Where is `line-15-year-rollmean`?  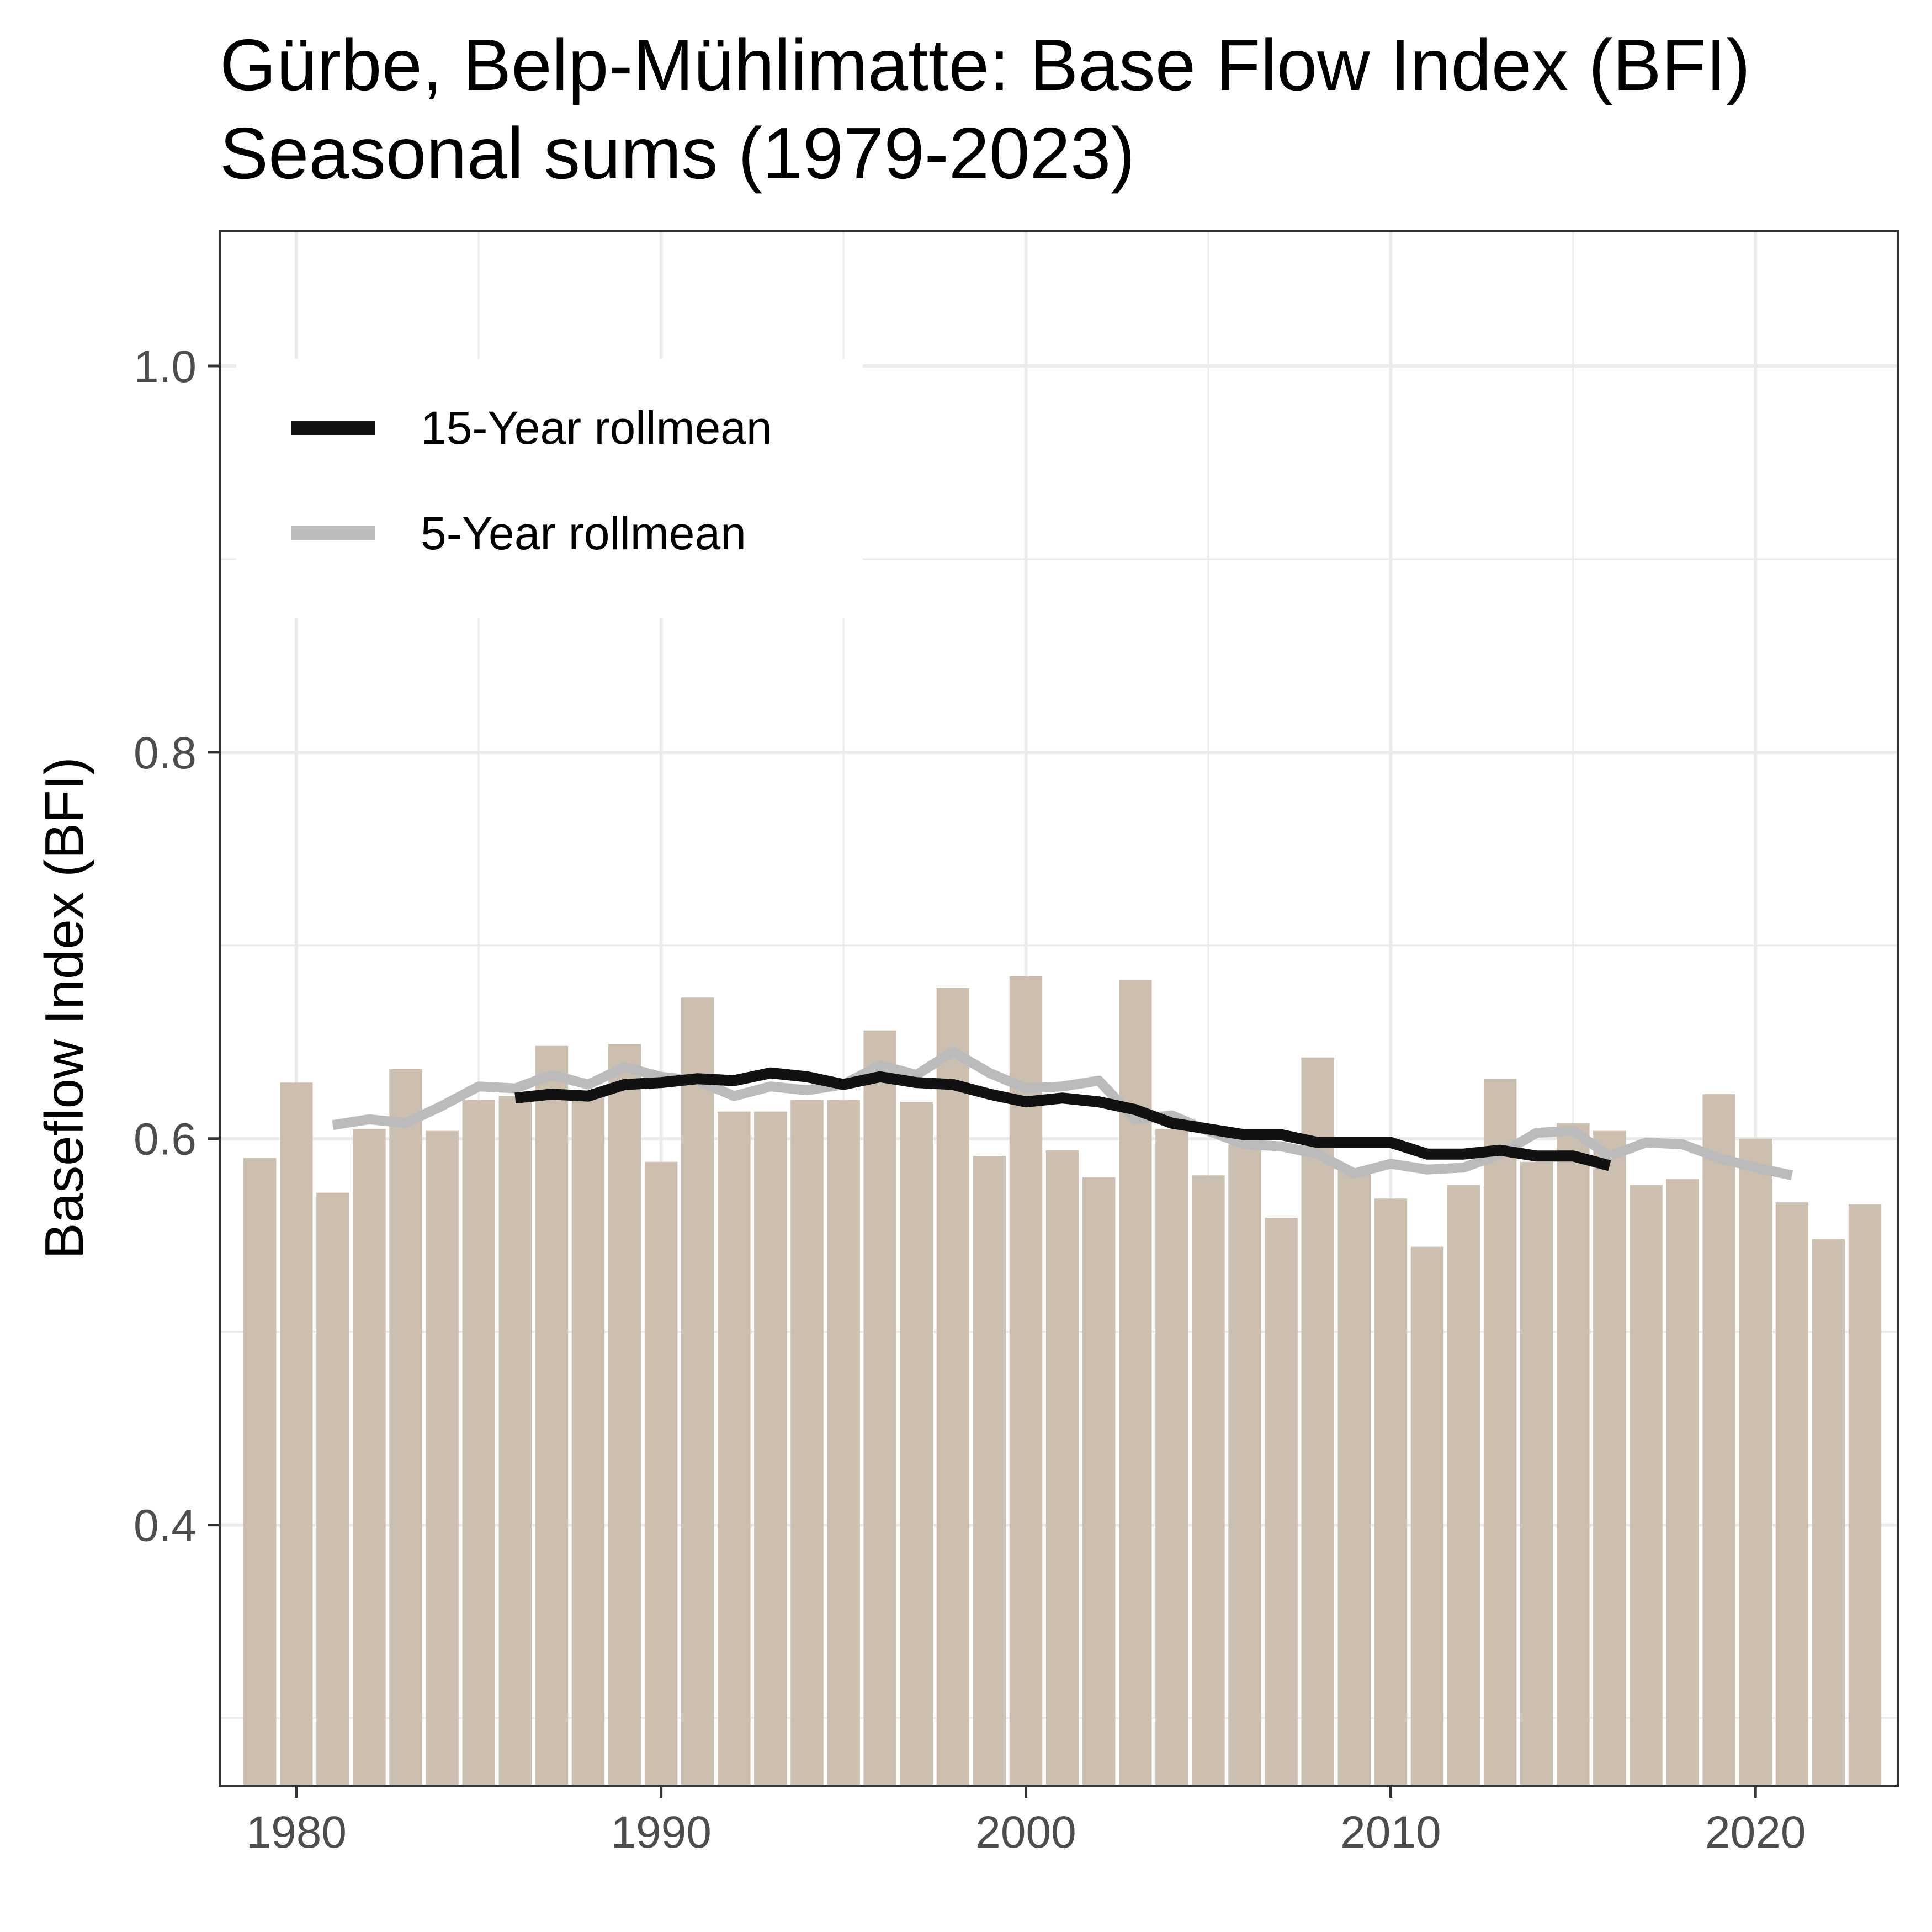
line-15-year-rollmean is located at coordinates (1063, 1119).